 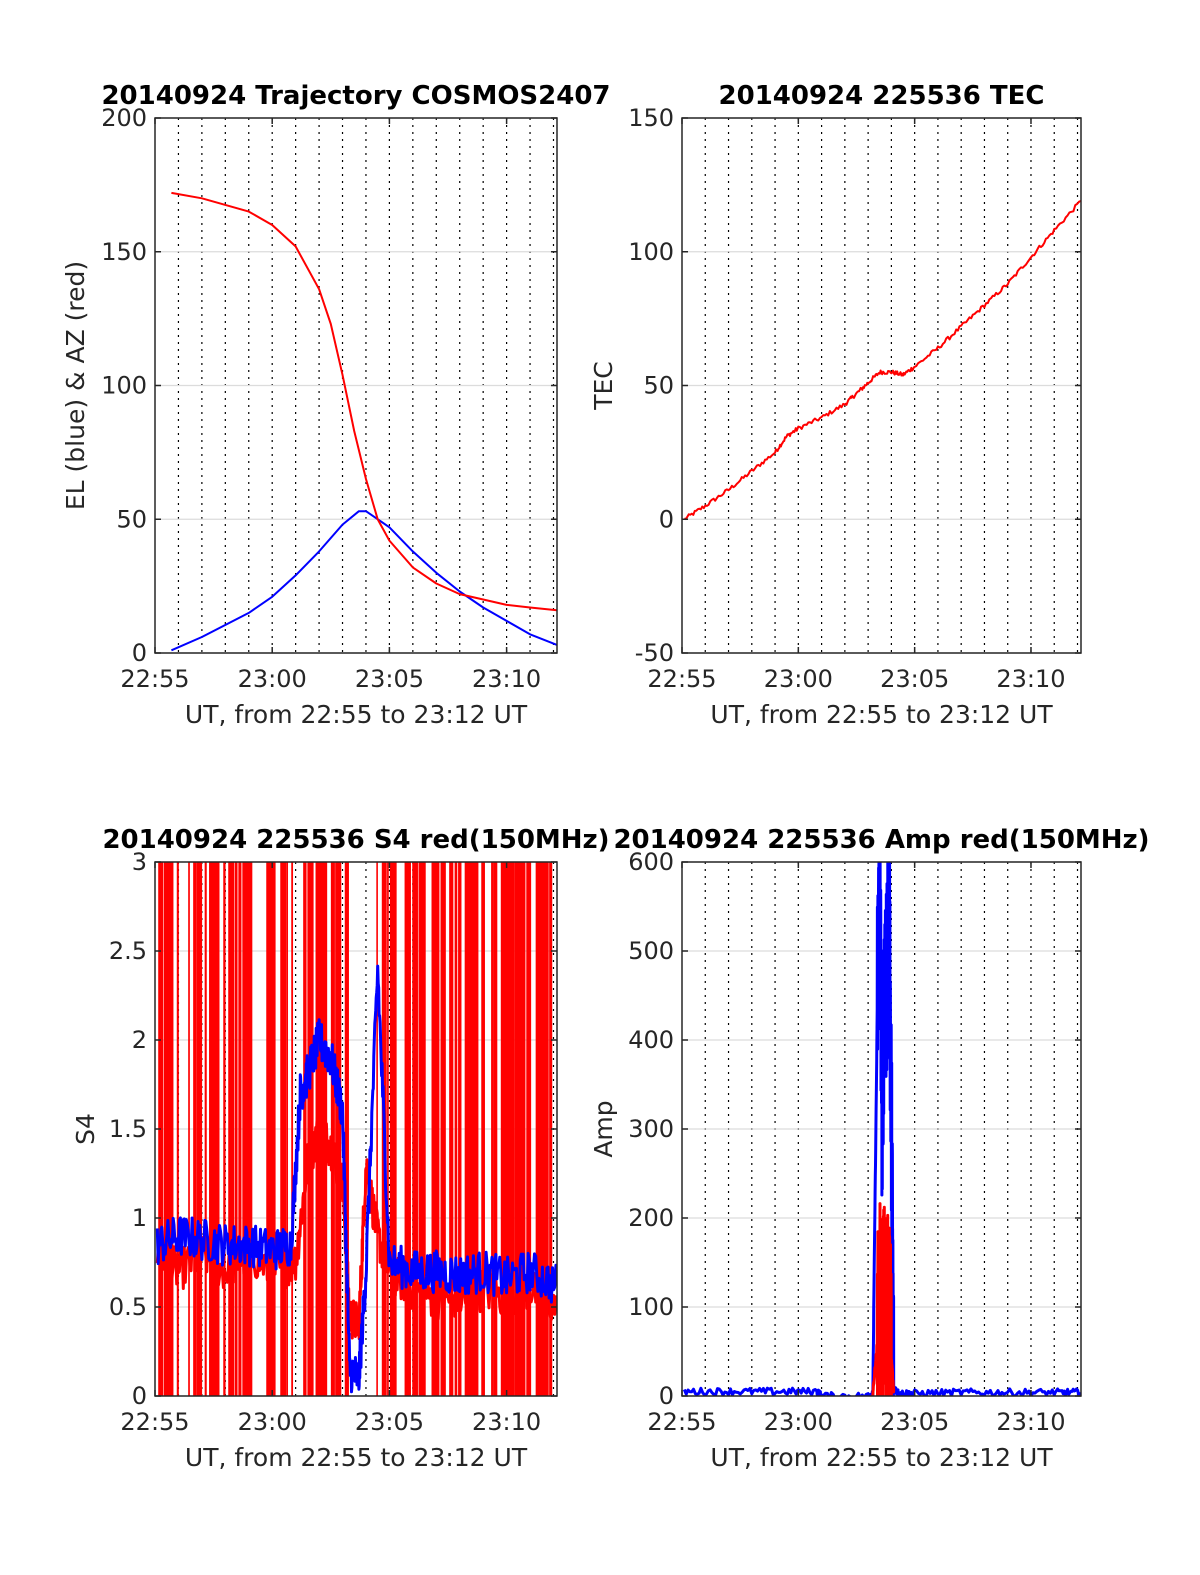 What do you see at coordinates (651, 862) in the screenshot?
I see `y-tick-label: 600` at bounding box center [651, 862].